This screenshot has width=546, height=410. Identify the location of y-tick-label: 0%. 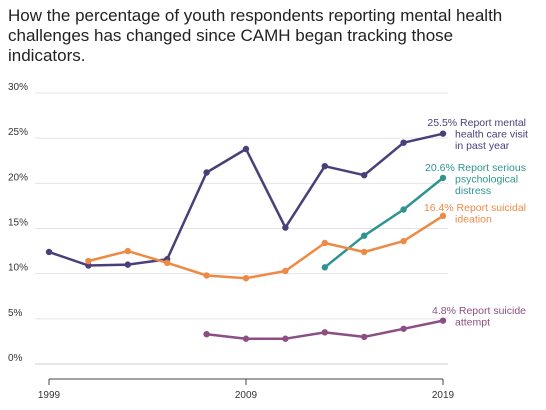
(15, 358).